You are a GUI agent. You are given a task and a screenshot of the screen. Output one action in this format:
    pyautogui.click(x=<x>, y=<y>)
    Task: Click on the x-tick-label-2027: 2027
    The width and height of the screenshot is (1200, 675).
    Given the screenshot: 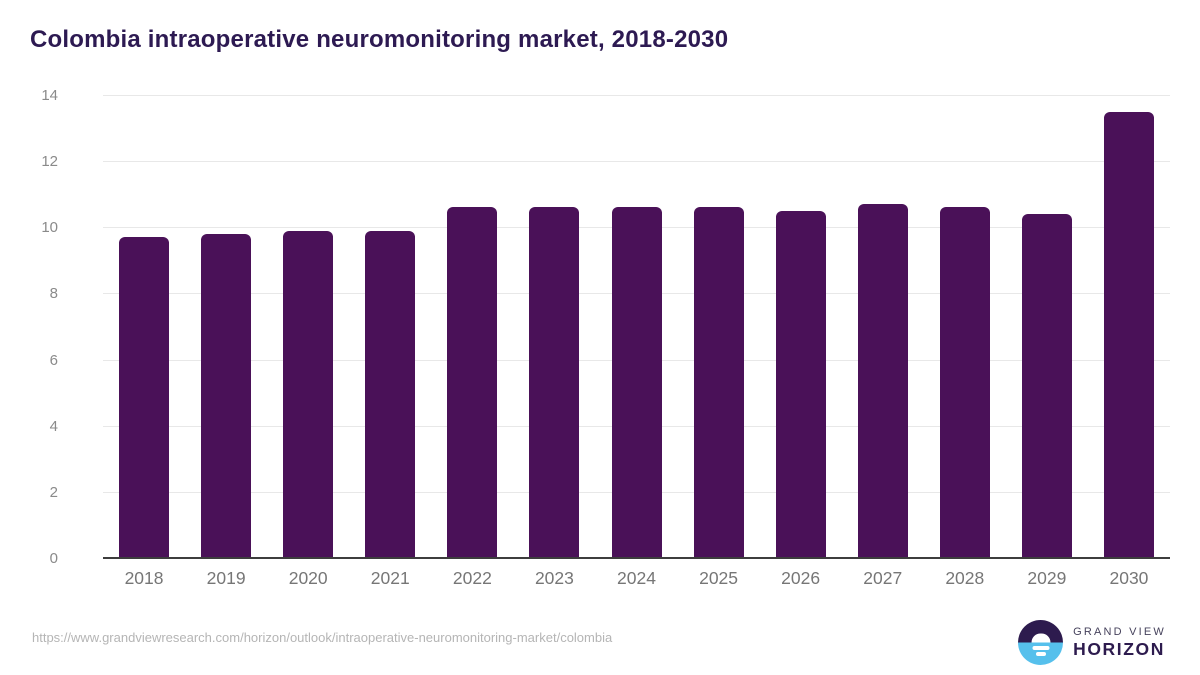 What is the action you would take?
    pyautogui.click(x=883, y=578)
    